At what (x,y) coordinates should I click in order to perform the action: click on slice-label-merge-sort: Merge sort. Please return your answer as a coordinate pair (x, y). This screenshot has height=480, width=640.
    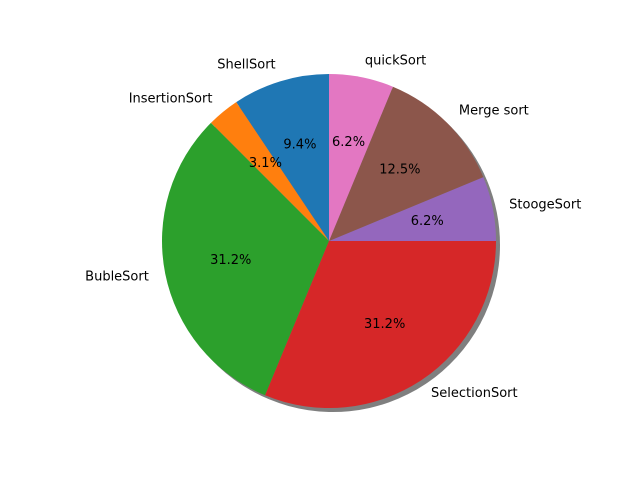
    Looking at the image, I should click on (494, 111).